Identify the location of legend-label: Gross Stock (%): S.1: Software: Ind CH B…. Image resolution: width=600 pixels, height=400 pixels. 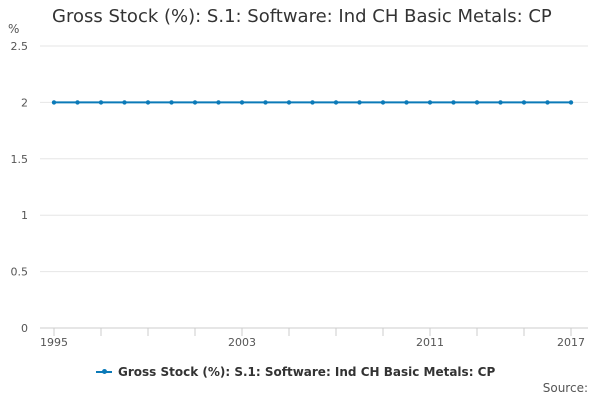
(307, 372).